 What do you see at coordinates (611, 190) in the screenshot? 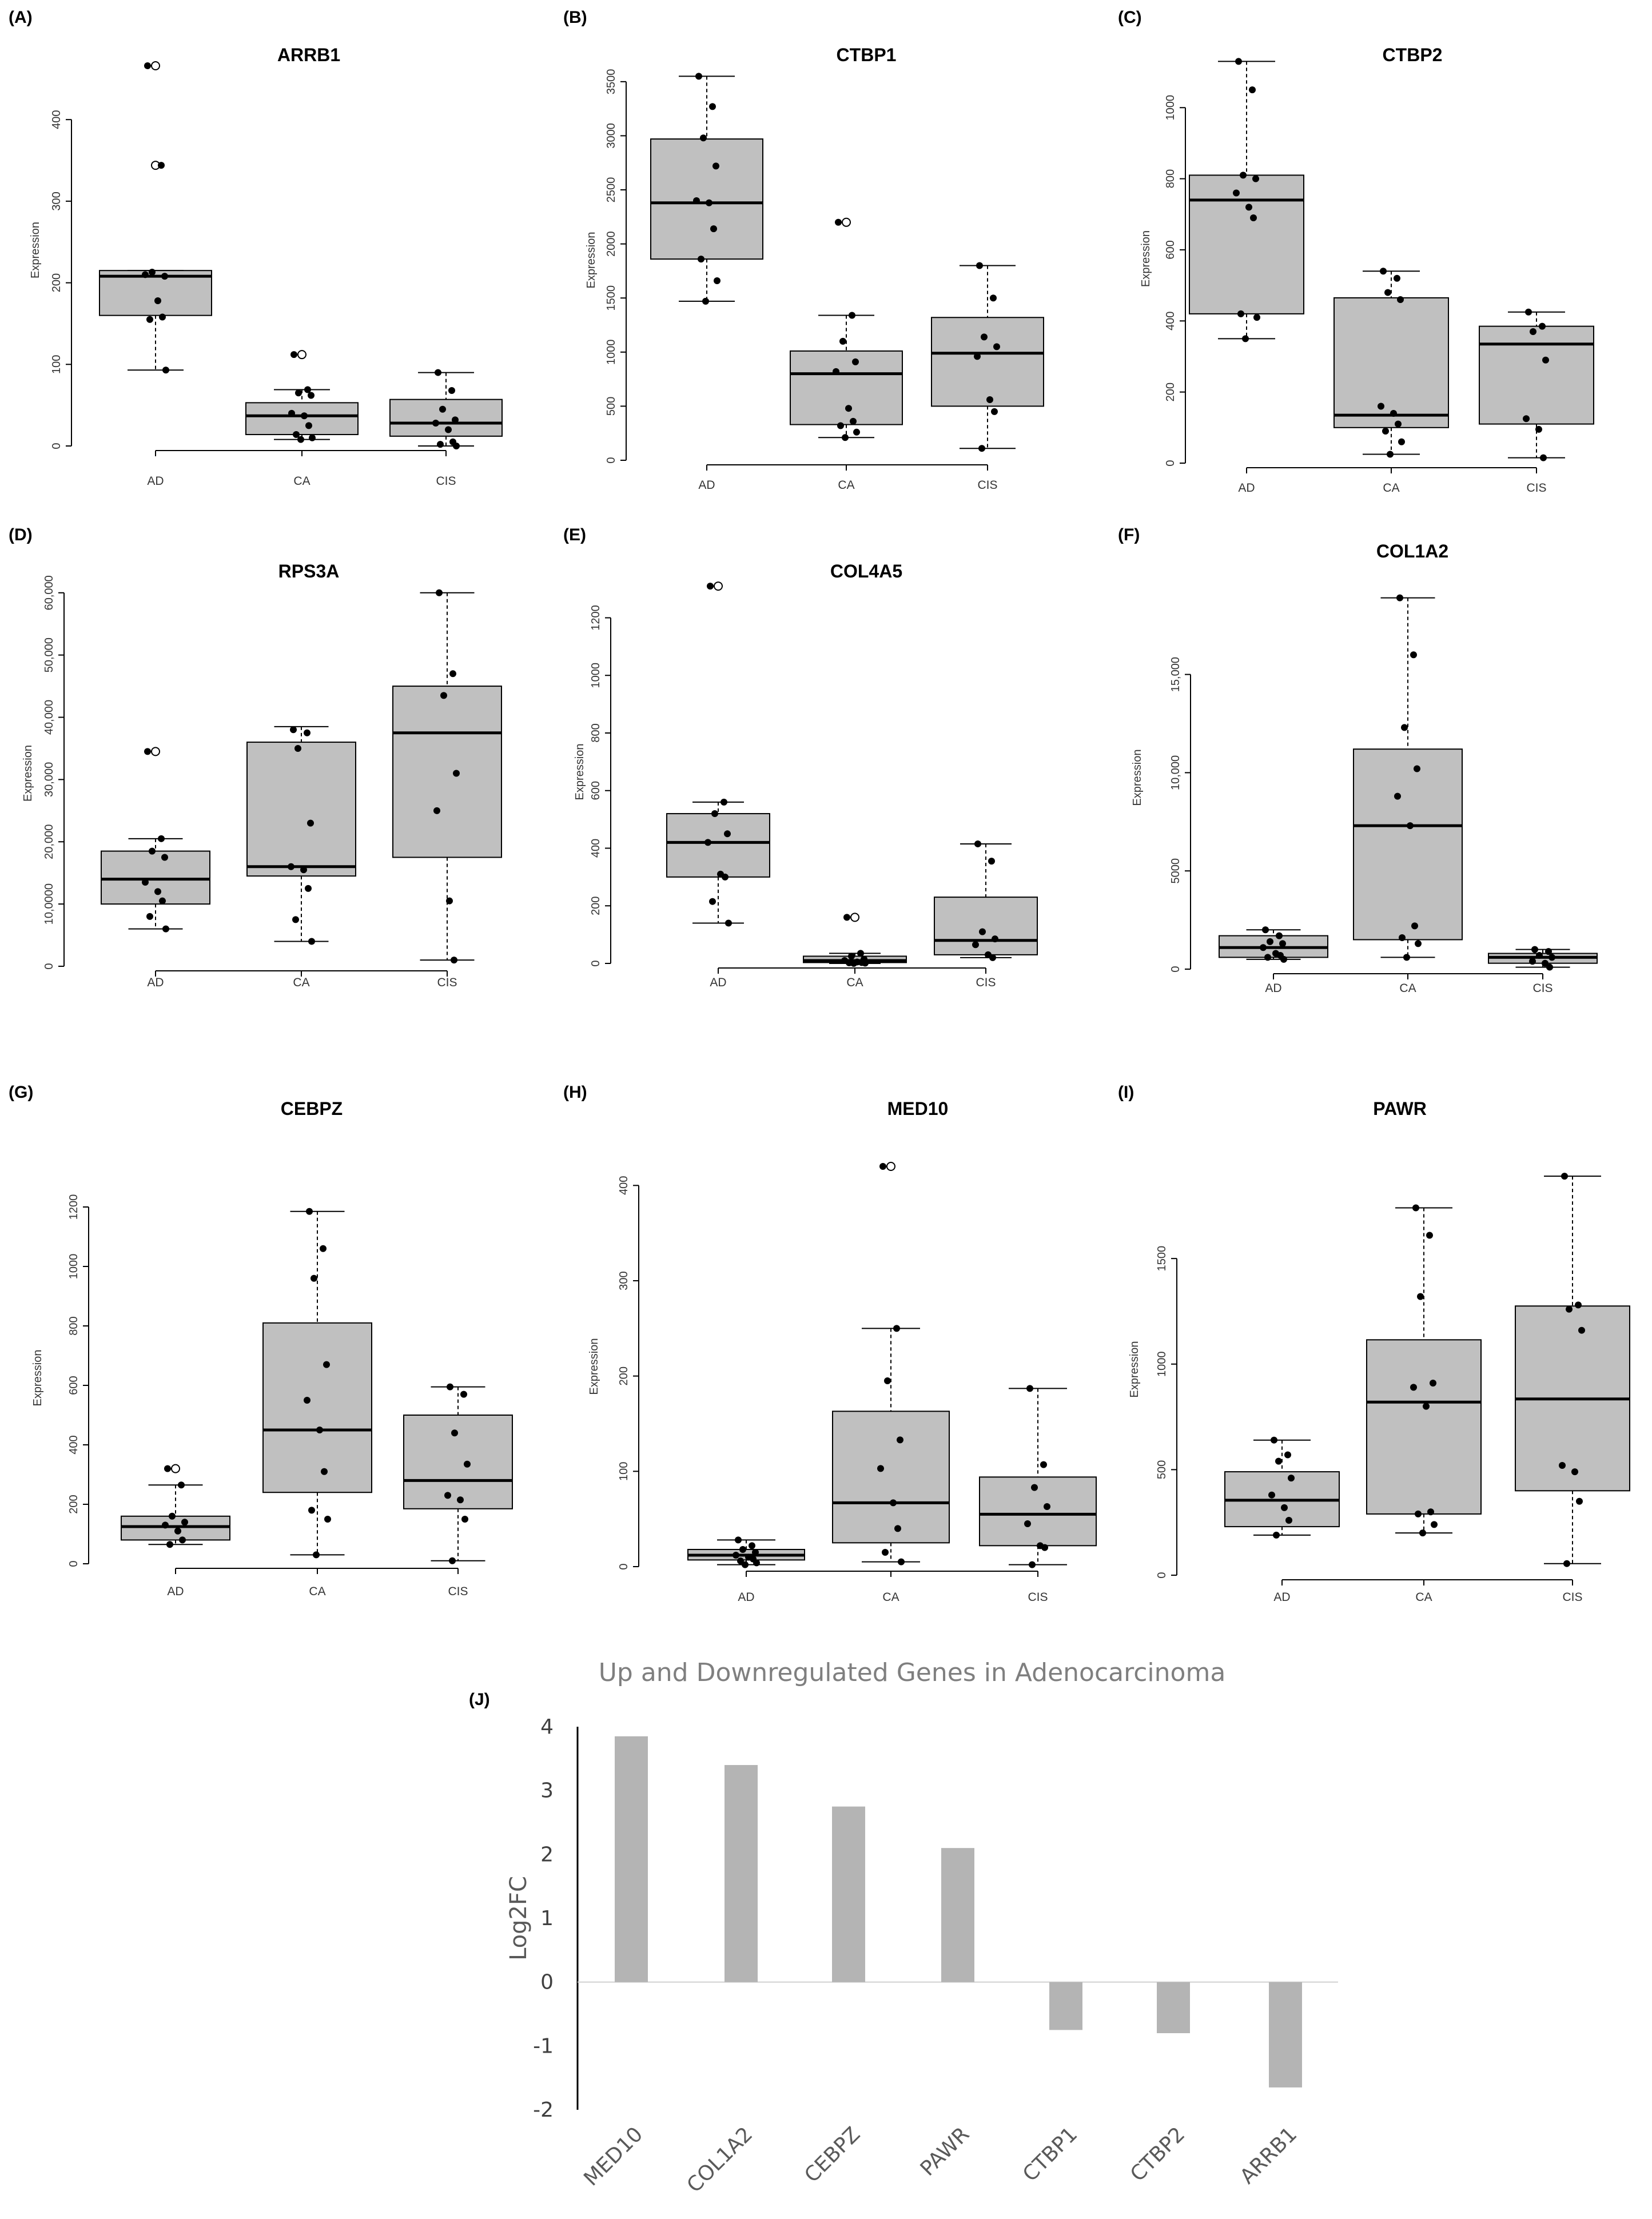
I see `y-tick-label: 2500` at bounding box center [611, 190].